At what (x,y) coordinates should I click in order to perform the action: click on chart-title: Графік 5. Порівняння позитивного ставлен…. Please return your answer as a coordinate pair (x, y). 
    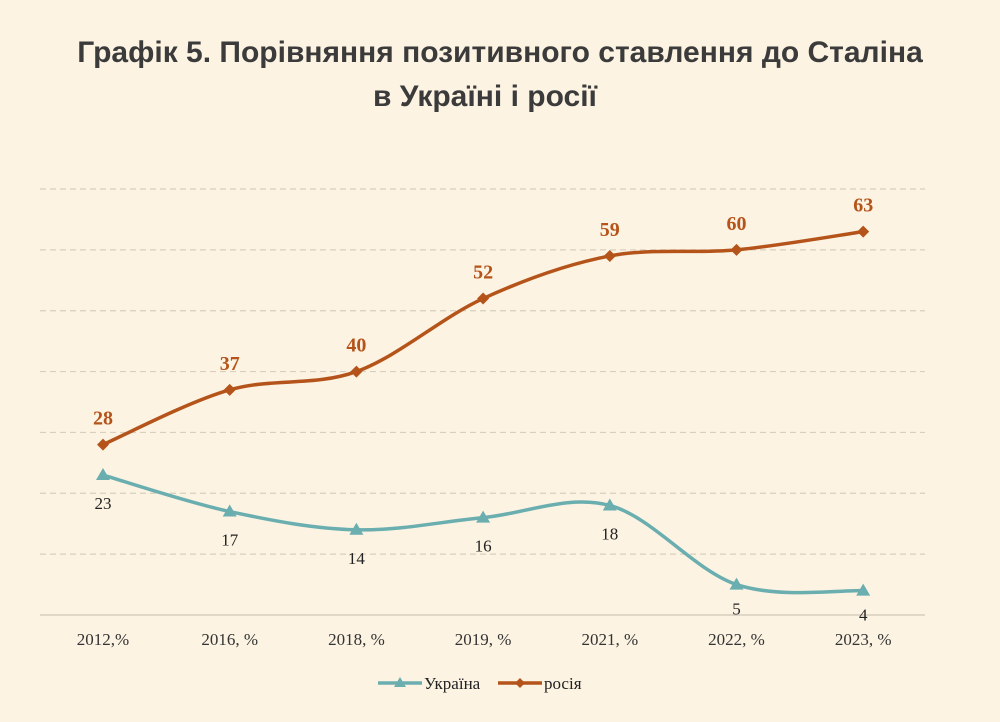
    Looking at the image, I should click on (500, 52).